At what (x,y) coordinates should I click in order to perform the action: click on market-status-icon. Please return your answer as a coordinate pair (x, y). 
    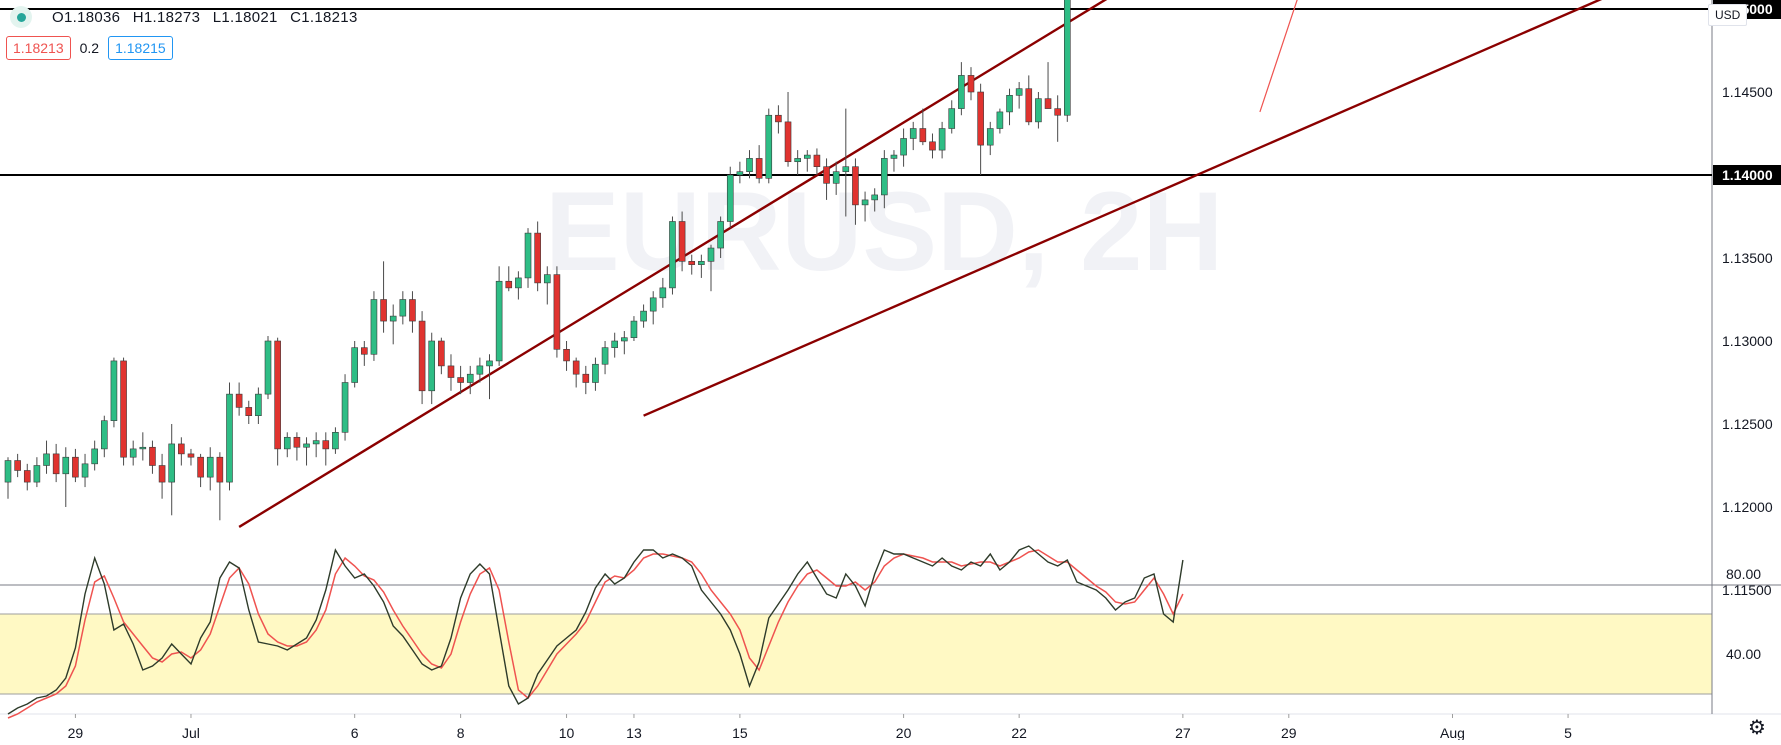
    Looking at the image, I should click on (21, 17).